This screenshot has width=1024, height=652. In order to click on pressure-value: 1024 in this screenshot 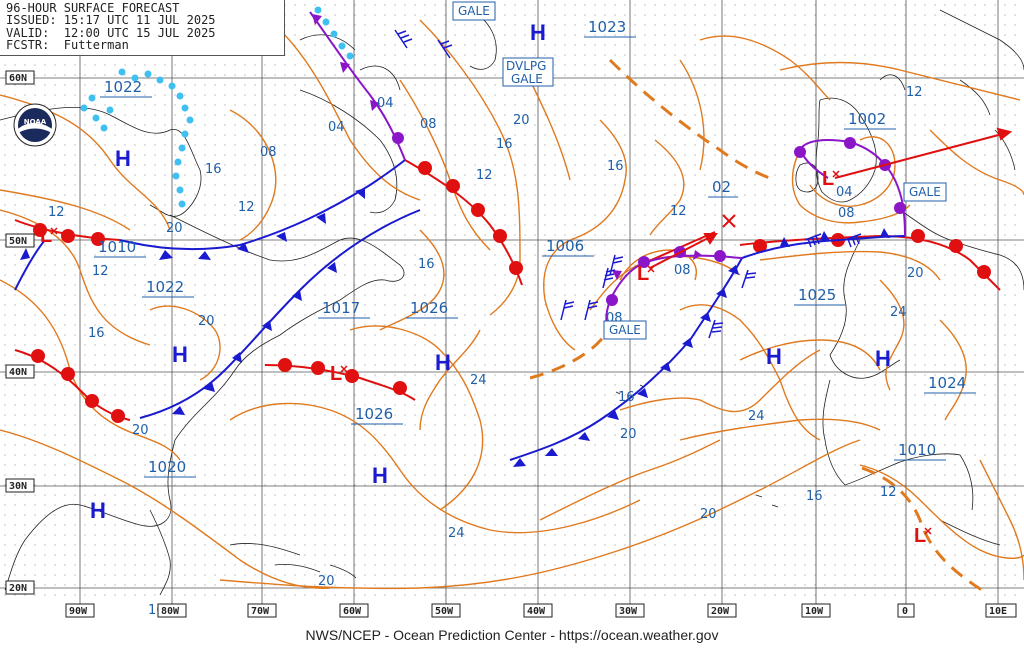, I will do `click(947, 383)`.